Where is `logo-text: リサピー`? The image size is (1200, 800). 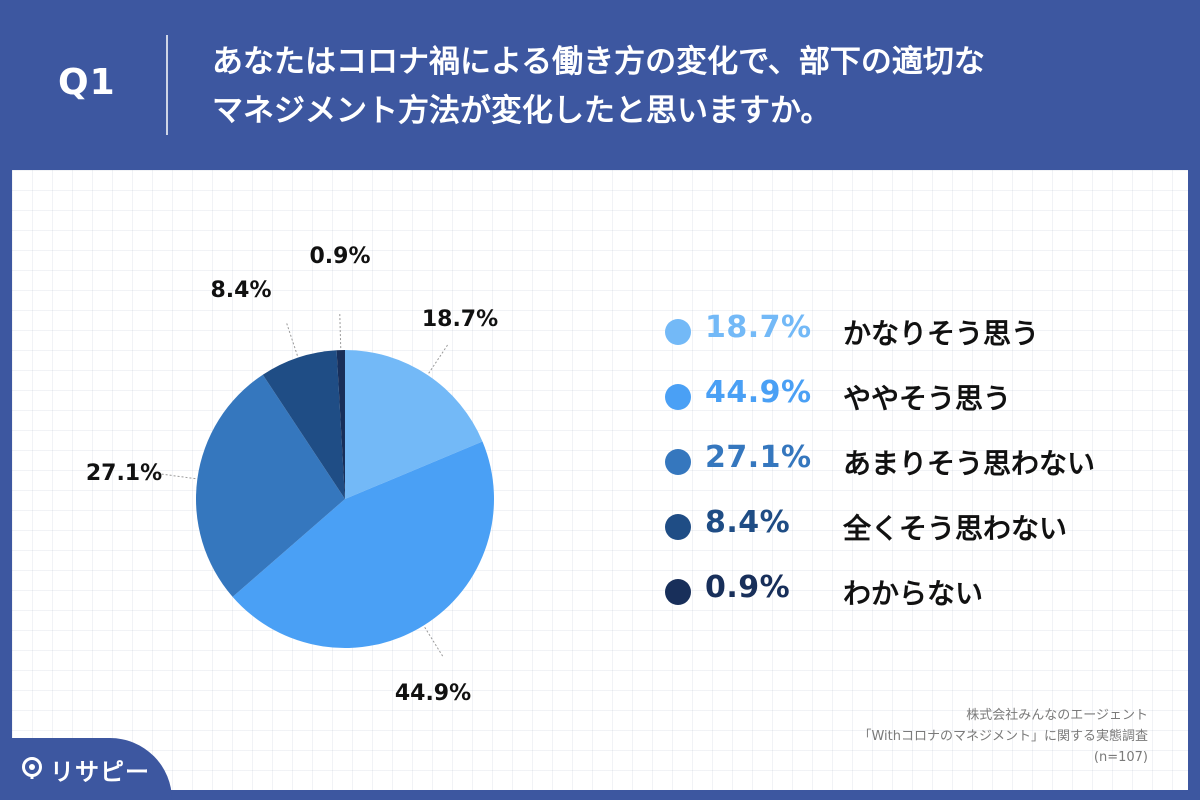
logo-text: リサピー is located at coordinates (100, 772).